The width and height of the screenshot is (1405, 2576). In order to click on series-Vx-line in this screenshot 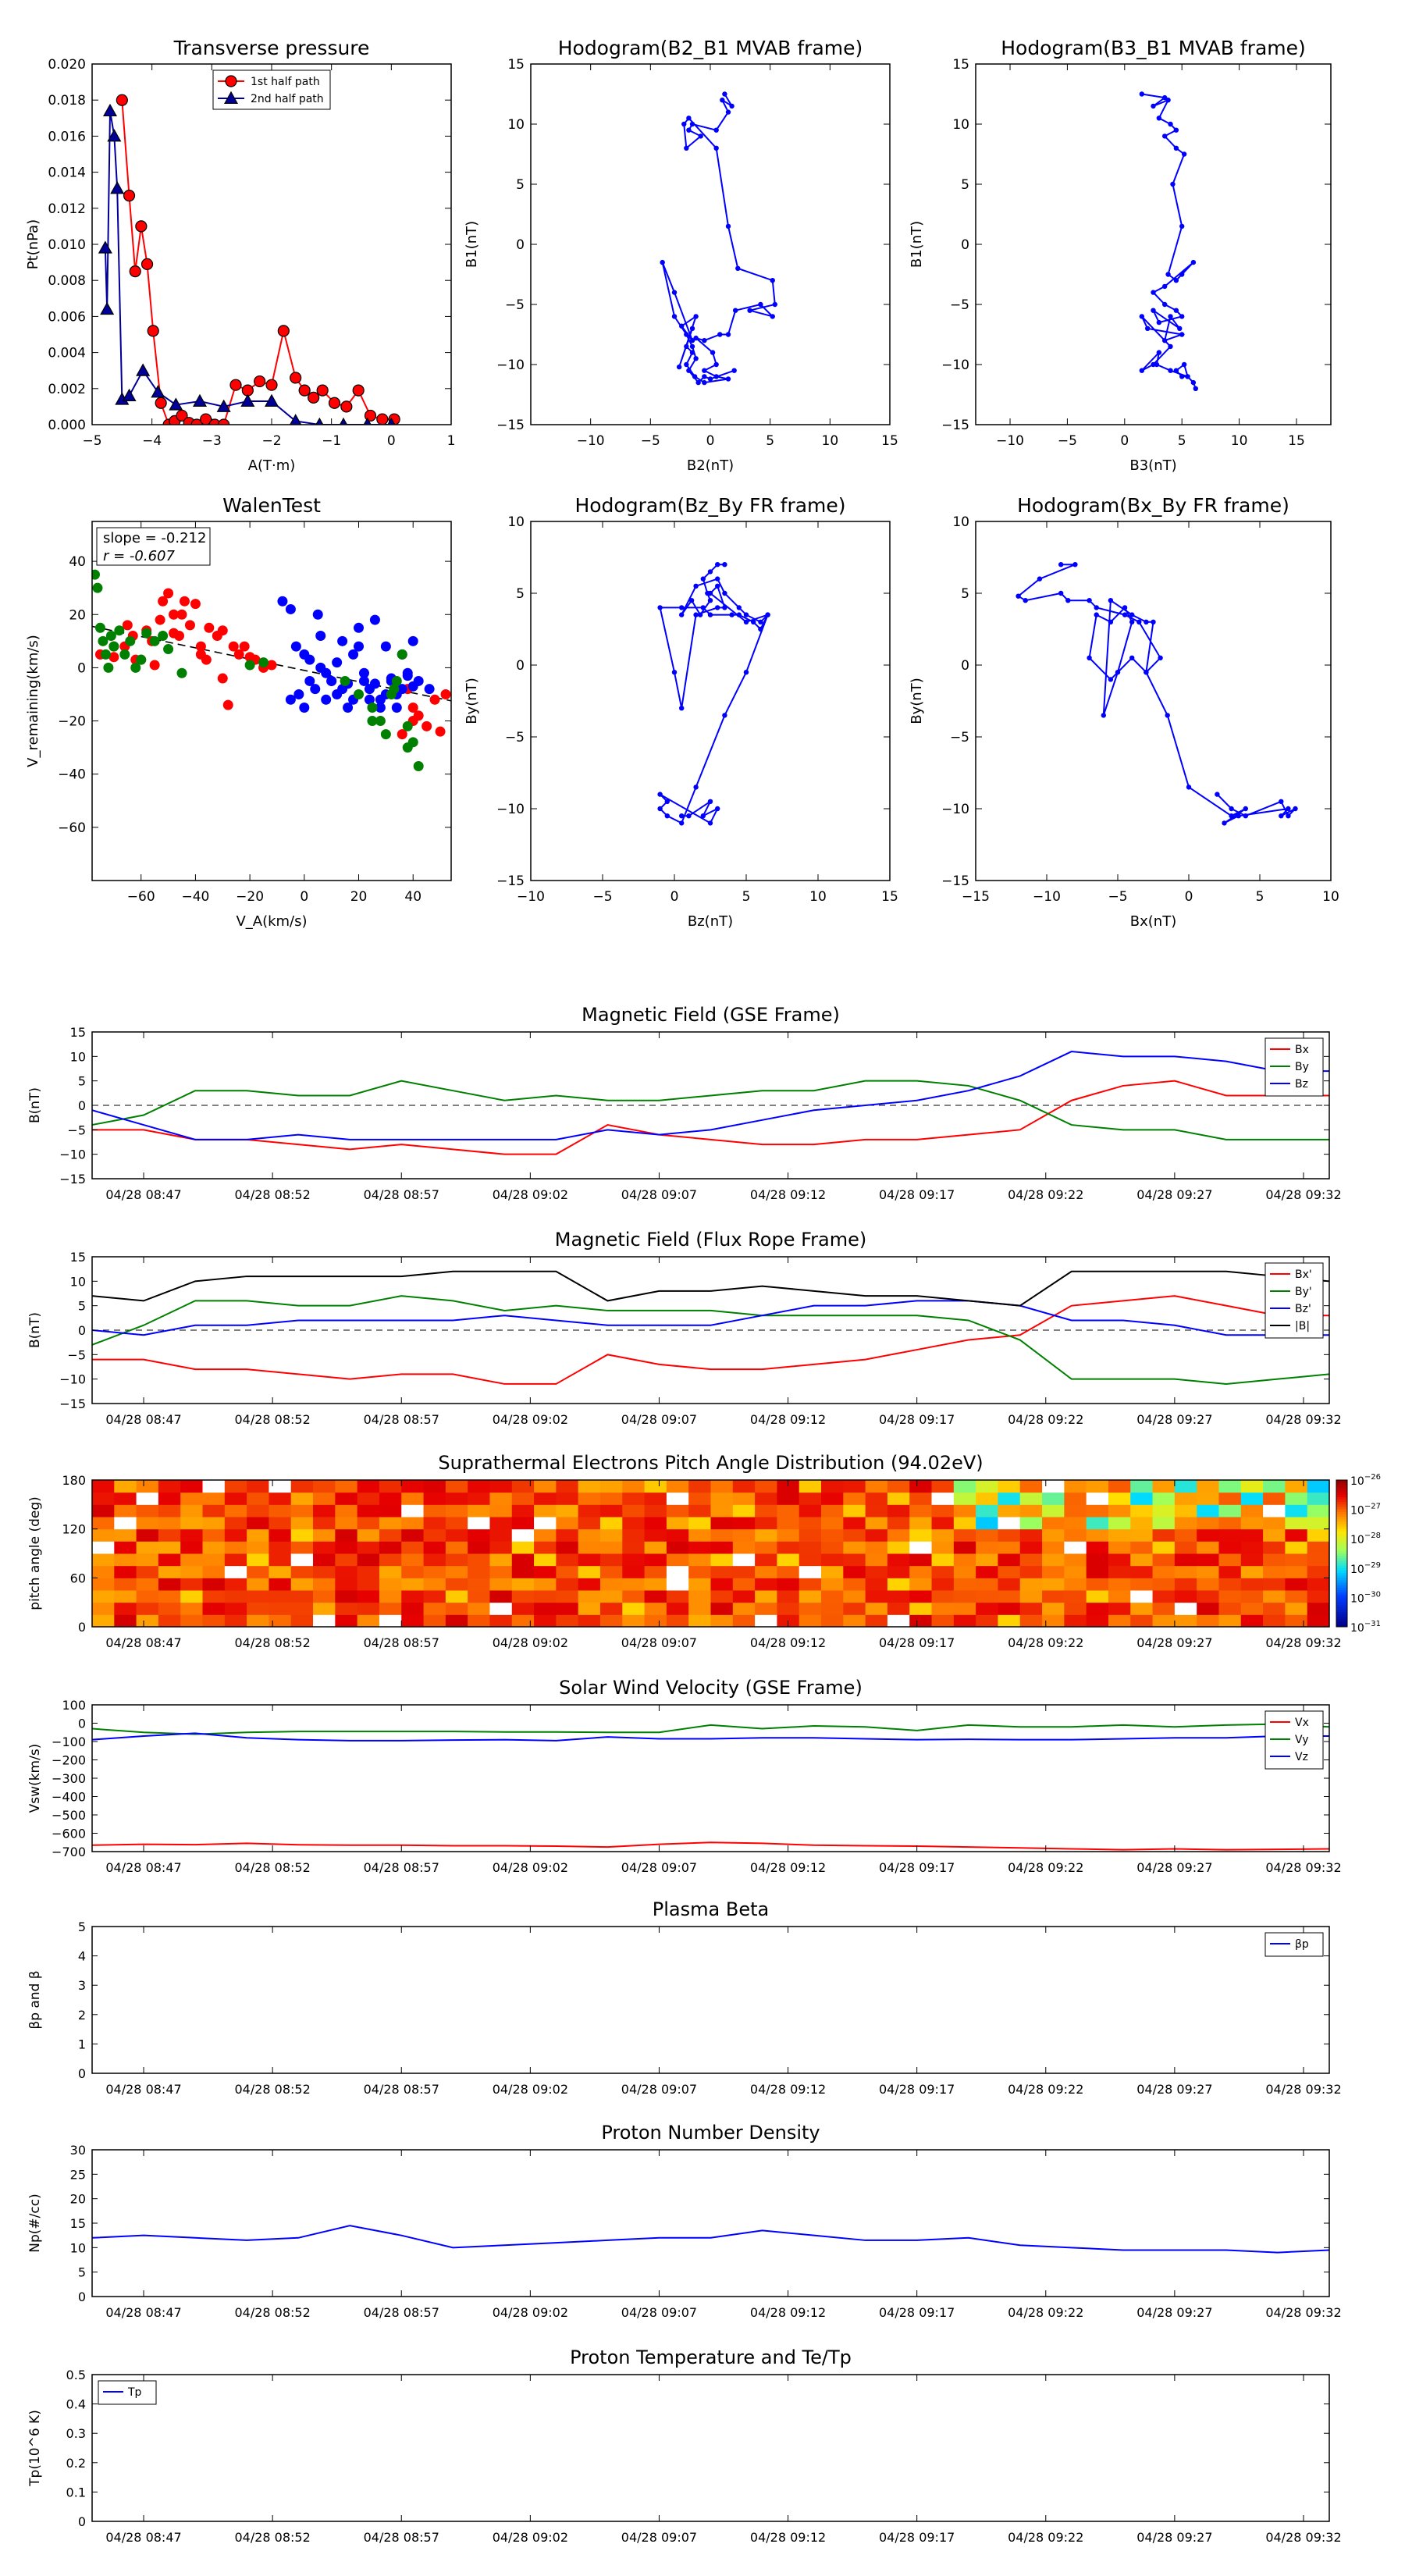, I will do `click(711, 1846)`.